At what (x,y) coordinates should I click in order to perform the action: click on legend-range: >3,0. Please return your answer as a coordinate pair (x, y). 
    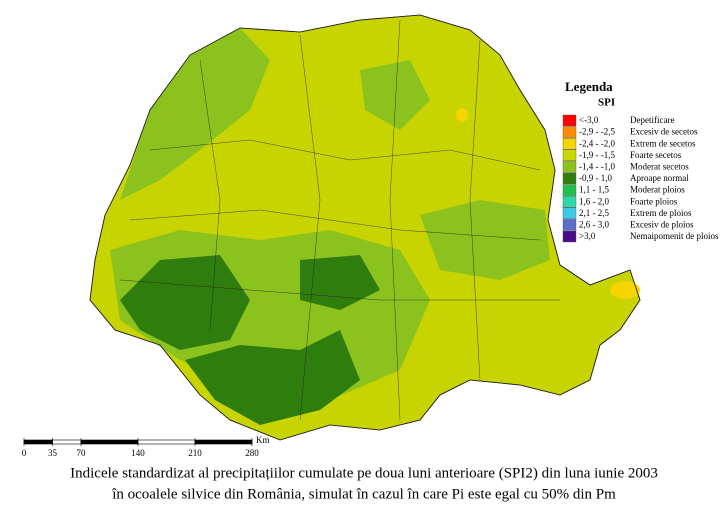
    Looking at the image, I should click on (587, 236).